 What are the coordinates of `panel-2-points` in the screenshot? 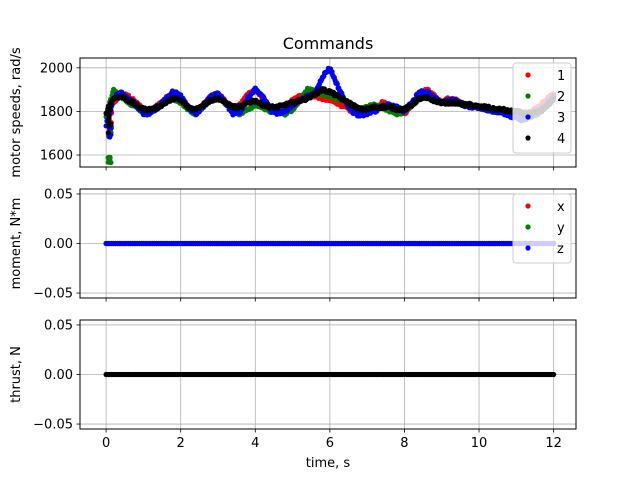 It's located at (330, 243).